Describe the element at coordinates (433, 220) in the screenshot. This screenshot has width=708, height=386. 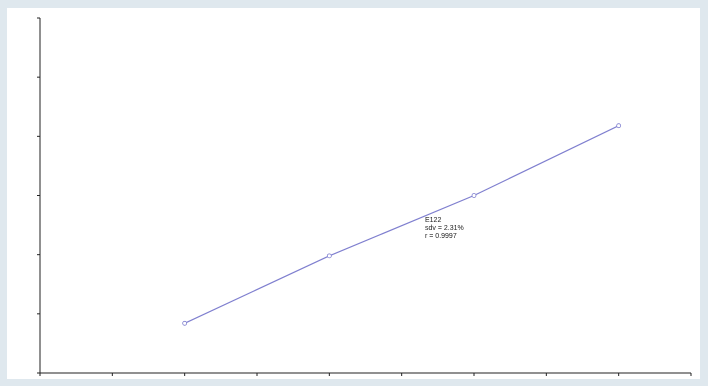
I see `annotation-line-1: E122` at that location.